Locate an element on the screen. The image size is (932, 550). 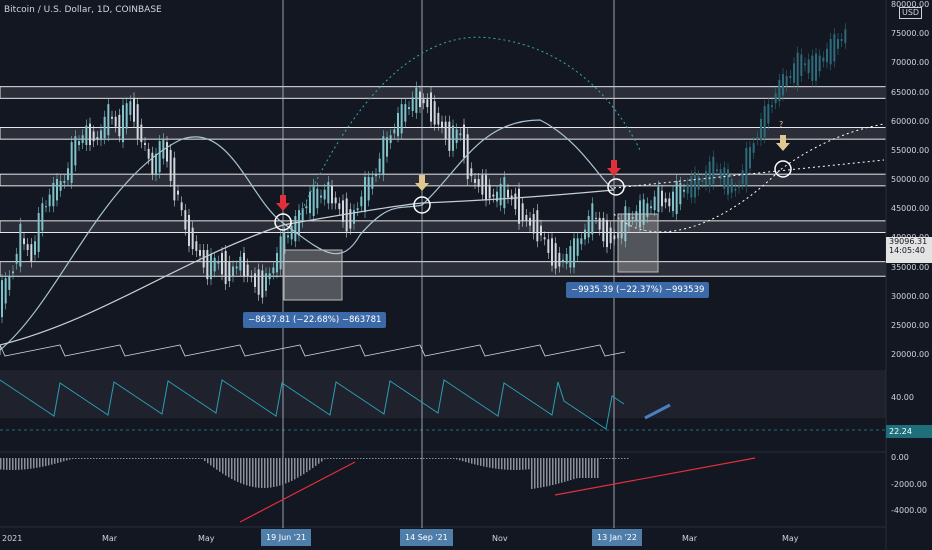
time-tick: 2021 is located at coordinates (12, 538).